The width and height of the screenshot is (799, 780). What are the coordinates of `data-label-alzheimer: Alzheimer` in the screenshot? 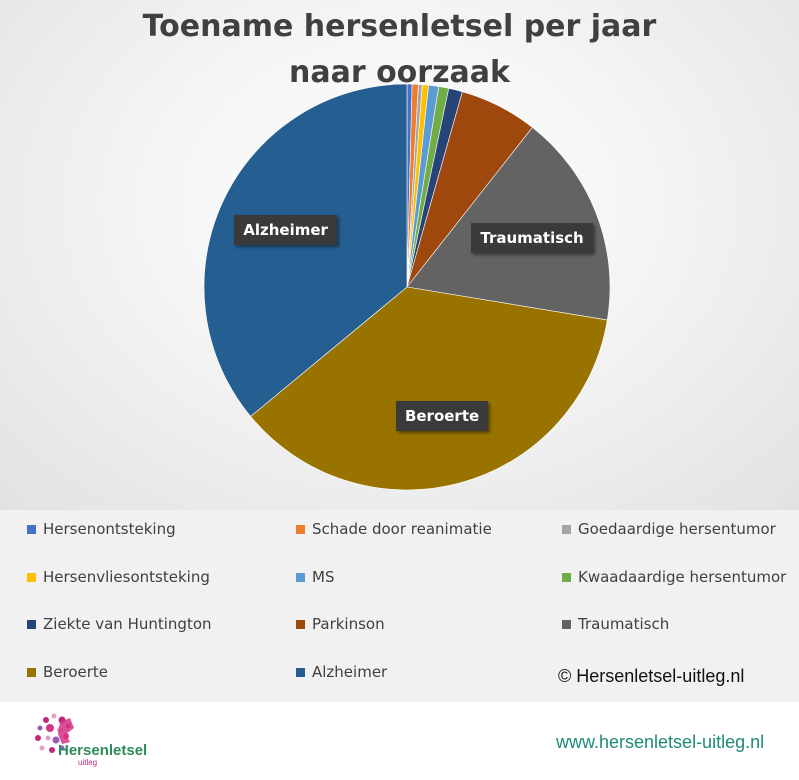 It's located at (285, 229).